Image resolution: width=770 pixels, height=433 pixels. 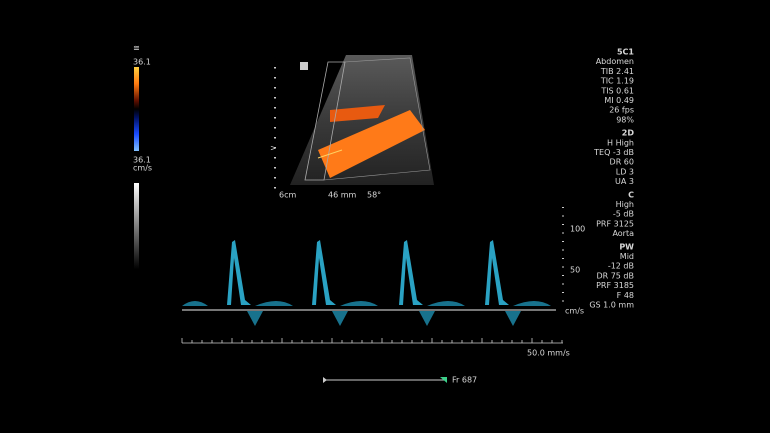 What do you see at coordinates (615, 223) in the screenshot?
I see `setting: PRF 3125` at bounding box center [615, 223].